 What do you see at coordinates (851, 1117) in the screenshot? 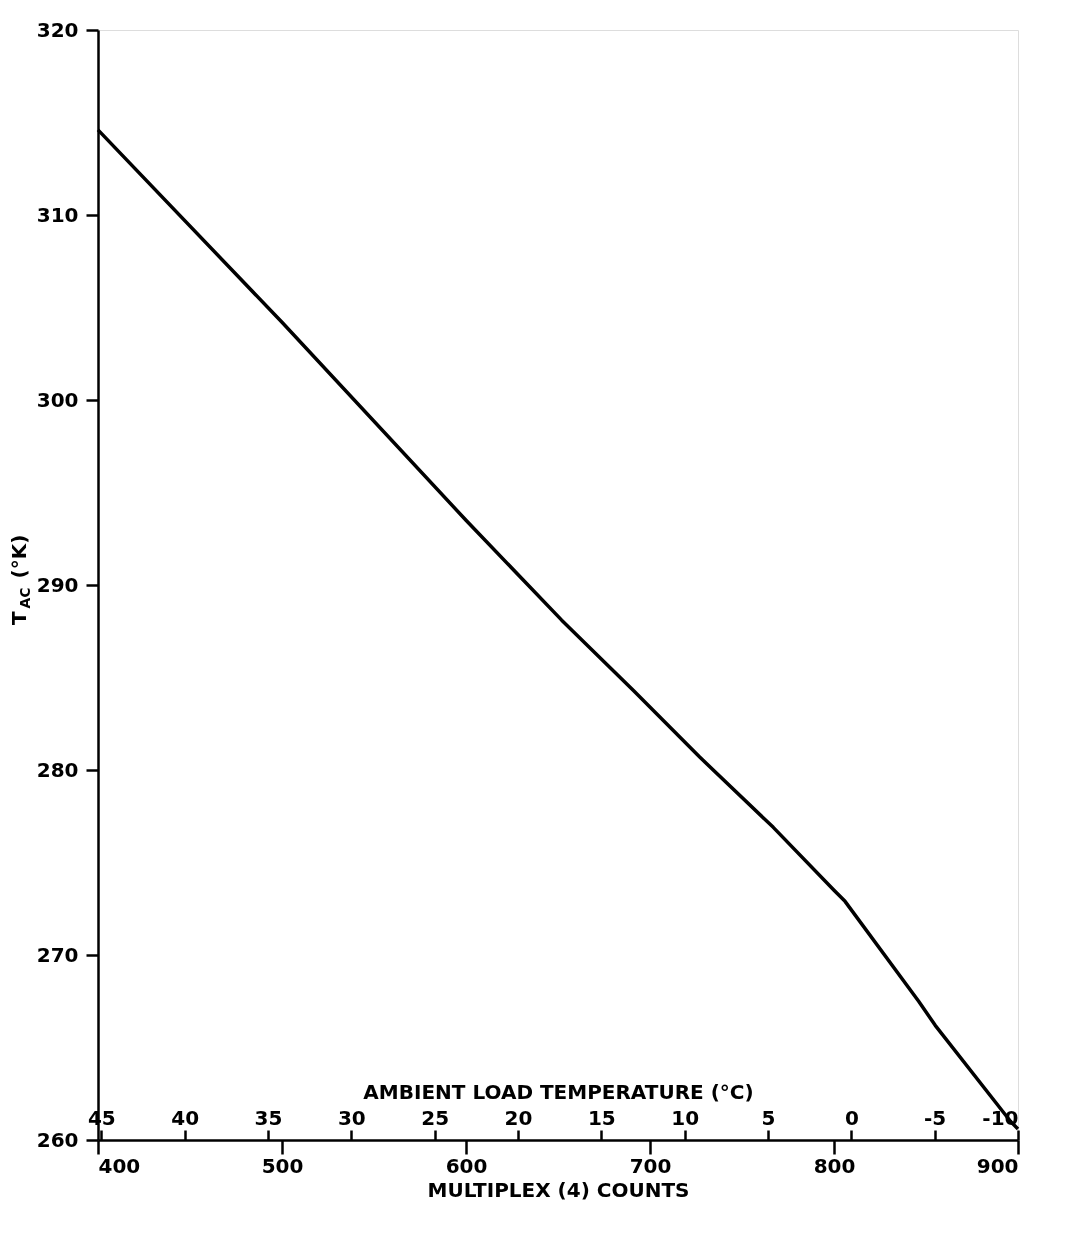
I see `x2-tick-label: 0` at bounding box center [851, 1117].